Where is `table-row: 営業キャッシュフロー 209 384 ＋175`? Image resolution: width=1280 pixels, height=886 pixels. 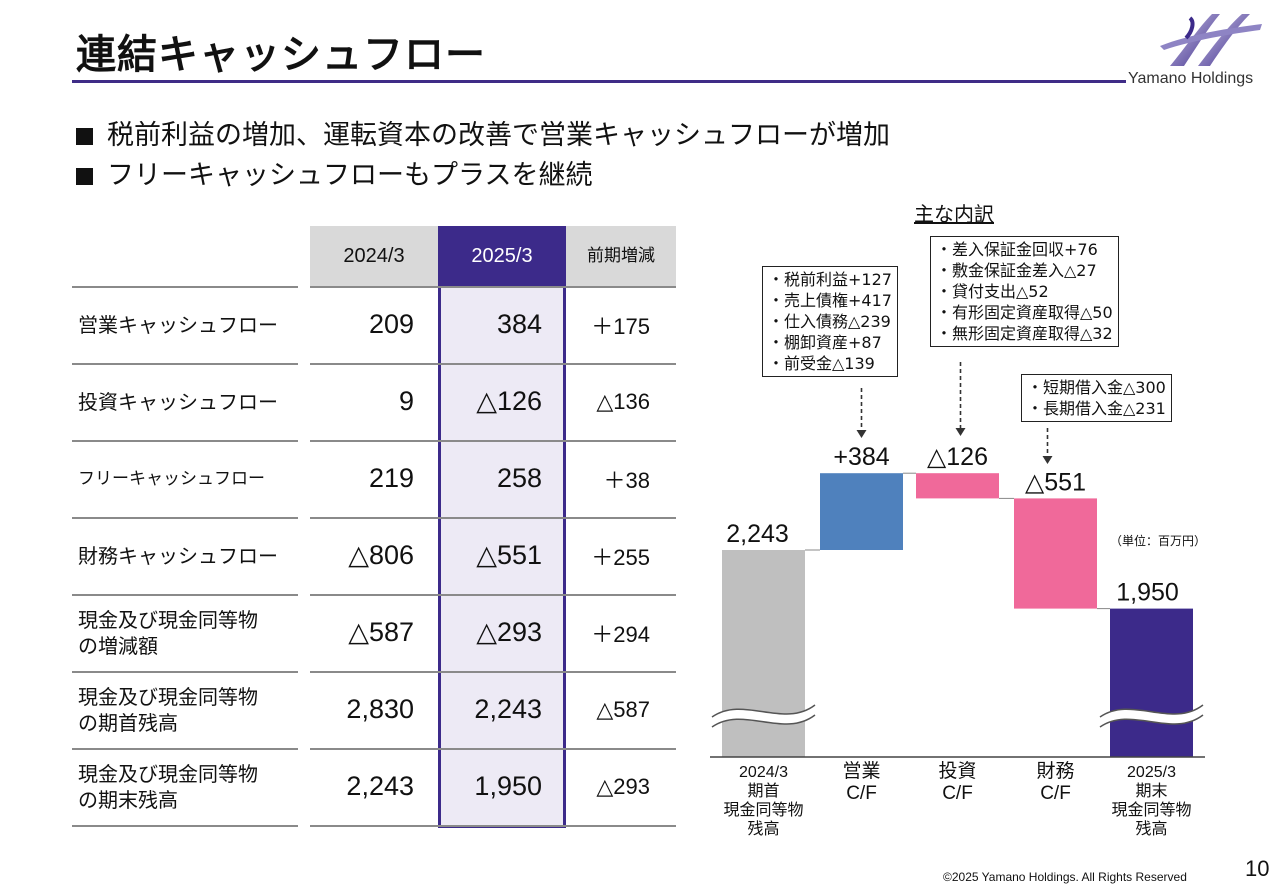
table-row: 営業キャッシュフロー 209 384 ＋175 is located at coordinates (374, 324).